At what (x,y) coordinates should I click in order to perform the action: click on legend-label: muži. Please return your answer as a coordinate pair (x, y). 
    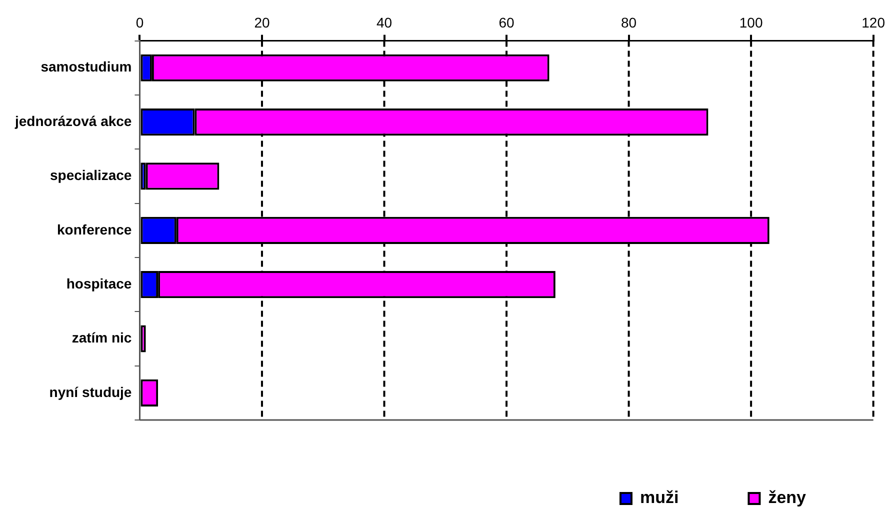
    Looking at the image, I should click on (659, 498).